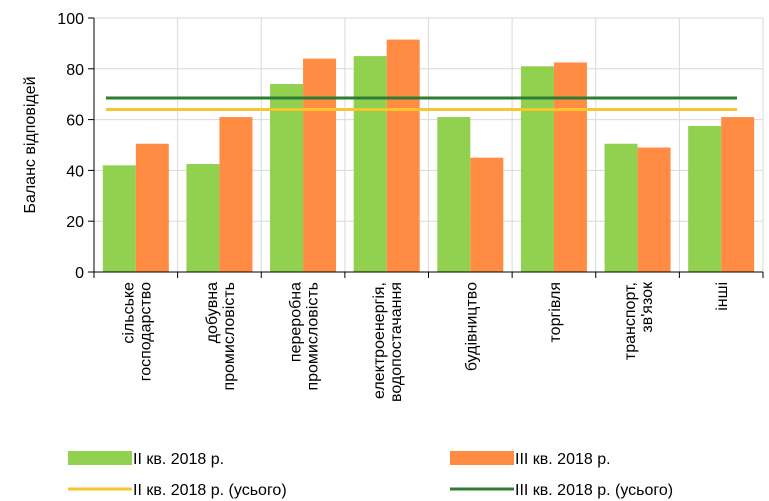 The height and width of the screenshot is (501, 769). Describe the element at coordinates (396, 342) in the screenshot. I see `category-label: водопостачання` at that location.